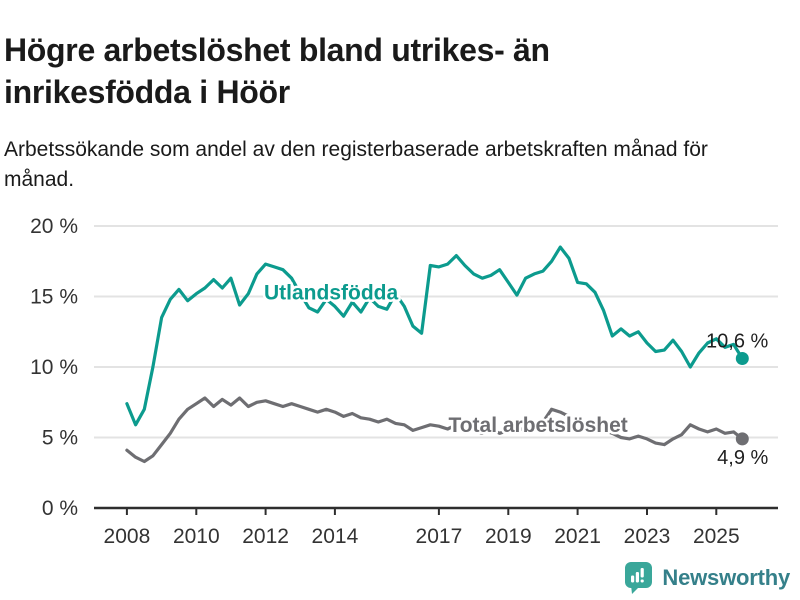 The image size is (800, 600). I want to click on x-tick-label: 2017, so click(439, 536).